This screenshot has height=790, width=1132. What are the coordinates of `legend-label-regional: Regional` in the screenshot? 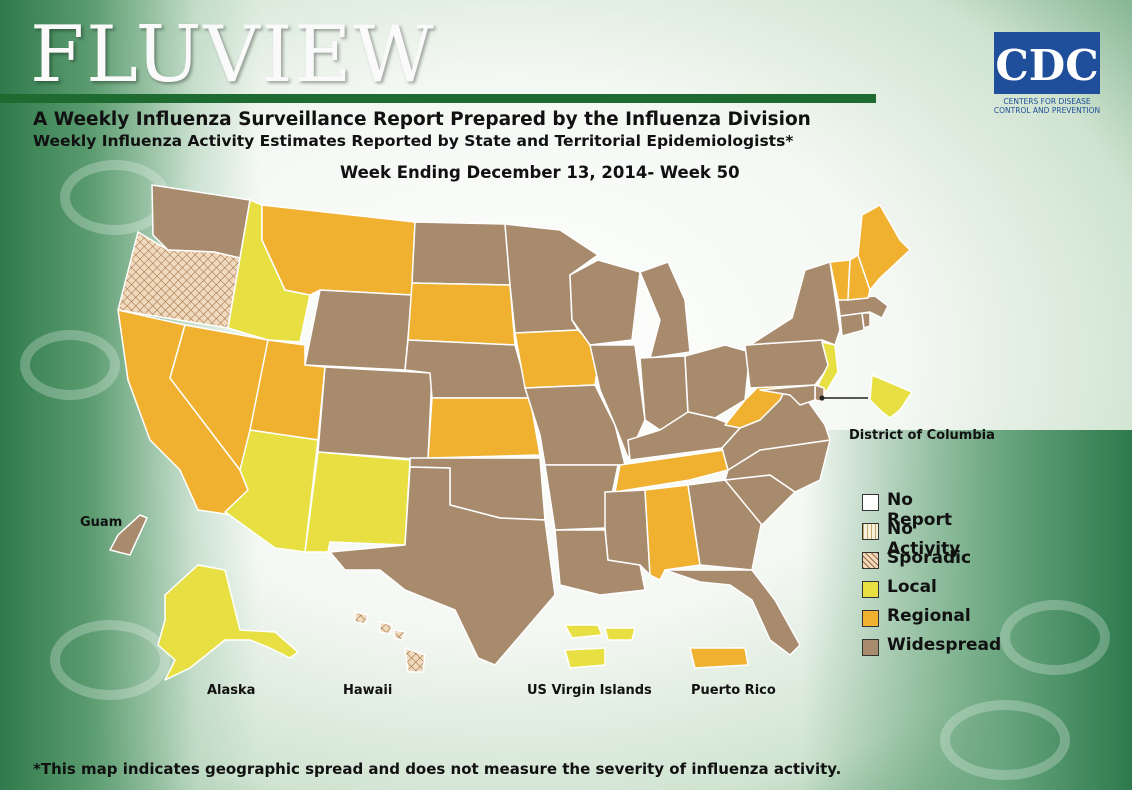 It's located at (929, 616).